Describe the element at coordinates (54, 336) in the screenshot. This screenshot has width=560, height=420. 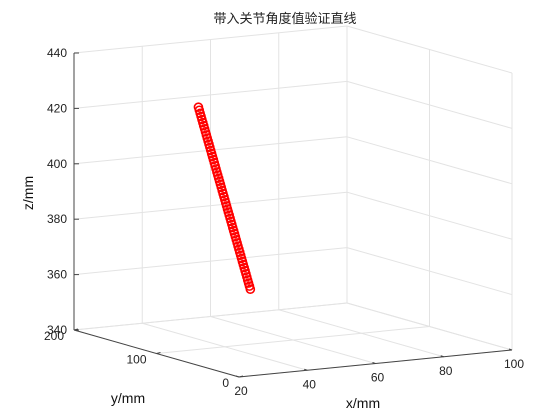
I see `y-tick-label: 200` at that location.